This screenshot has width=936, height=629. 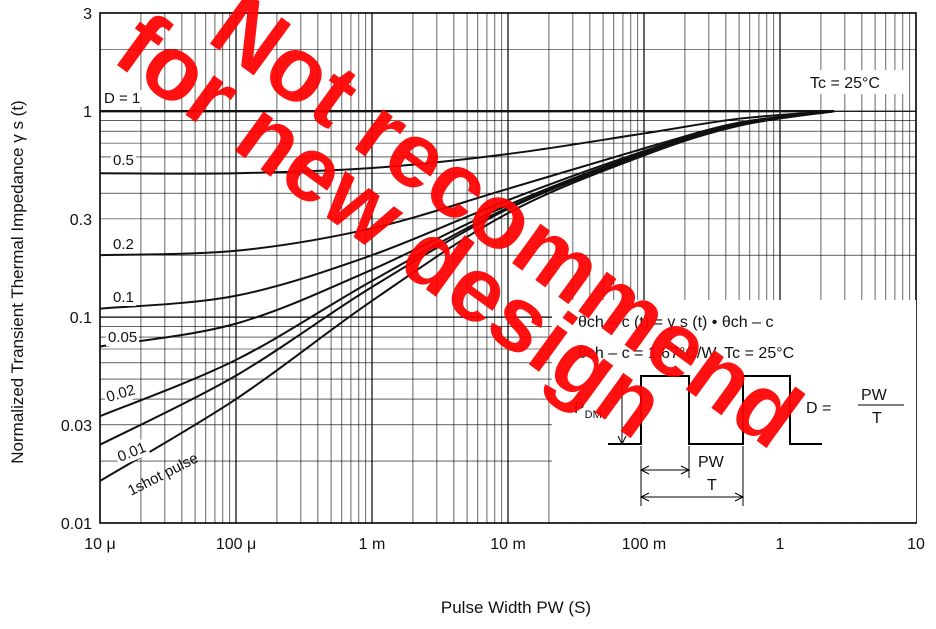 What do you see at coordinates (644, 544) in the screenshot?
I see `x-tick-label: 100 m` at bounding box center [644, 544].